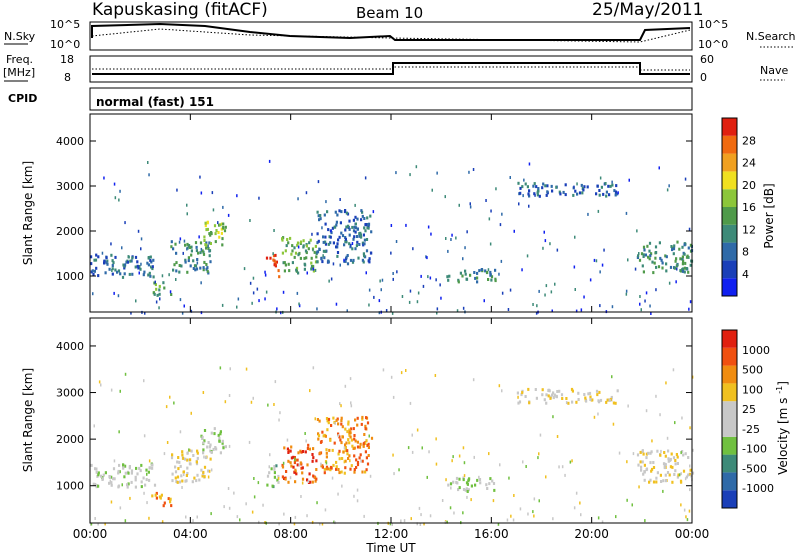 Image resolution: width=800 pixels, height=558 pixels. I want to click on velocity-colorbar-tick: 500, so click(752, 370).